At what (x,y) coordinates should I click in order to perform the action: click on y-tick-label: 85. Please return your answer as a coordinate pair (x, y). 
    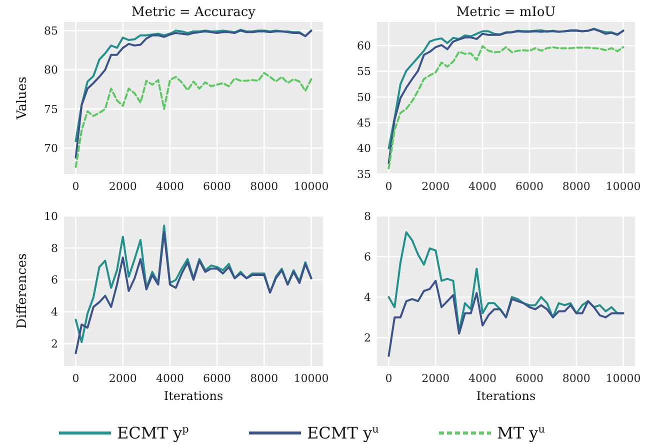
    Looking at the image, I should click on (51, 31).